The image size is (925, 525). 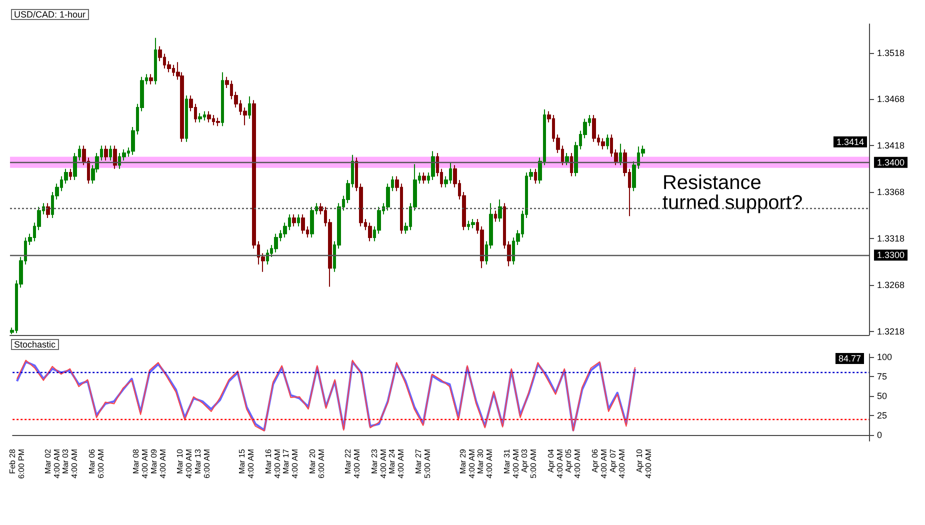 What do you see at coordinates (599, 463) in the screenshot?
I see `x-tick-label: Apr 06 4:00 AM` at bounding box center [599, 463].